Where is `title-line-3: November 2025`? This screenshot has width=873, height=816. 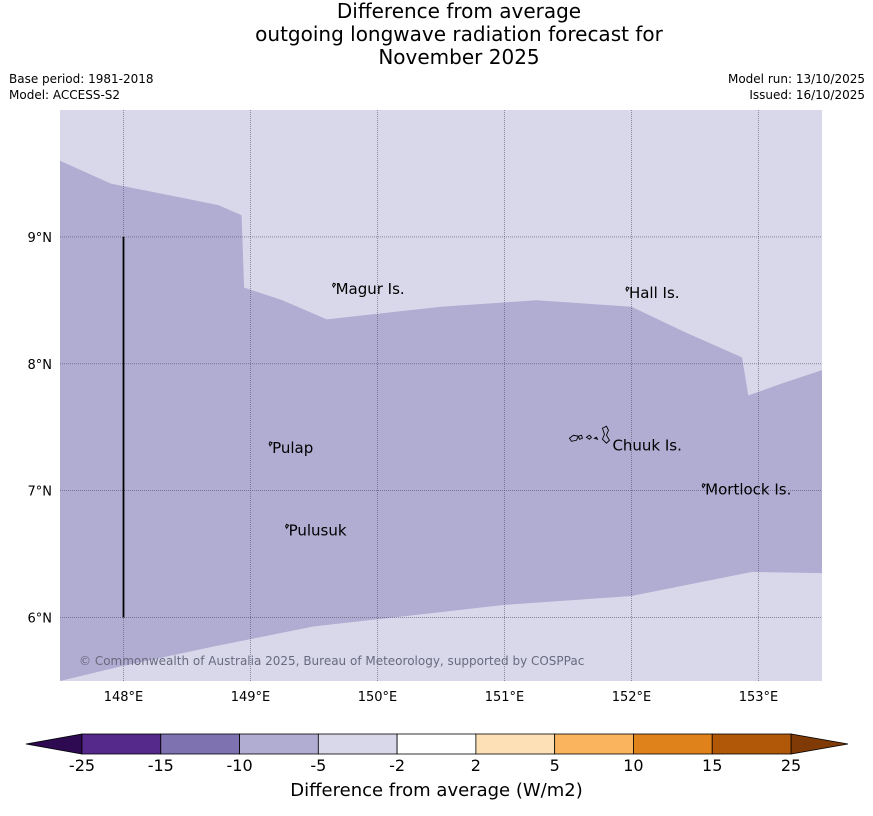 title-line-3: November 2025 is located at coordinates (459, 57).